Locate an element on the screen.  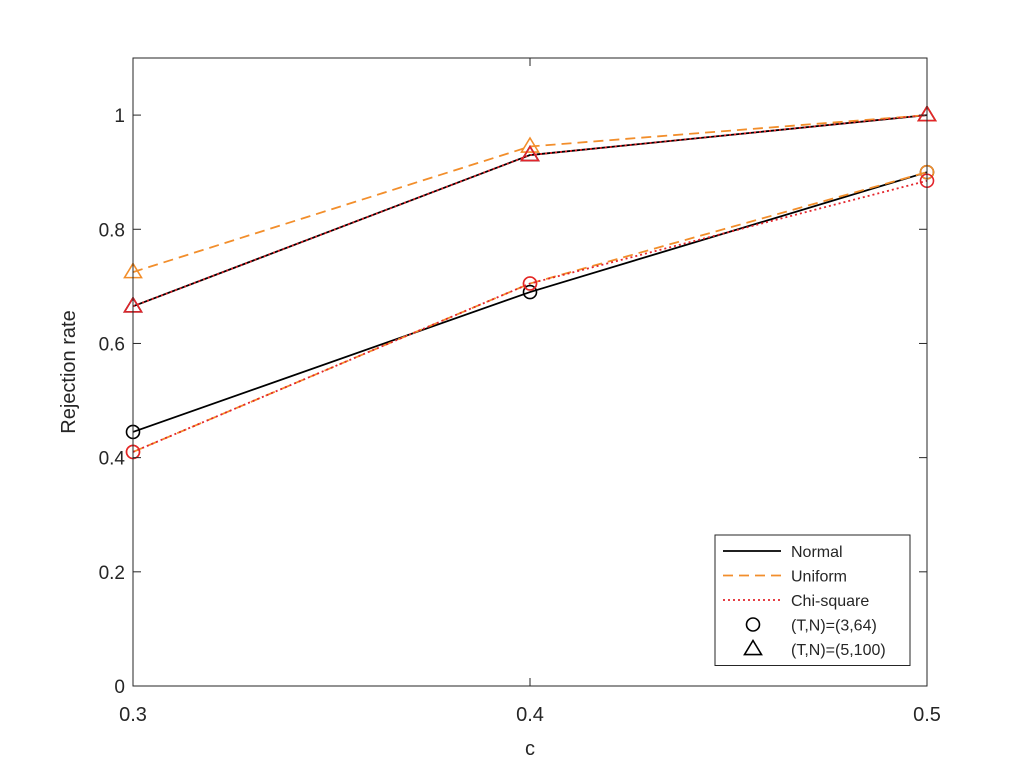
x-axis-label: c is located at coordinates (530, 749).